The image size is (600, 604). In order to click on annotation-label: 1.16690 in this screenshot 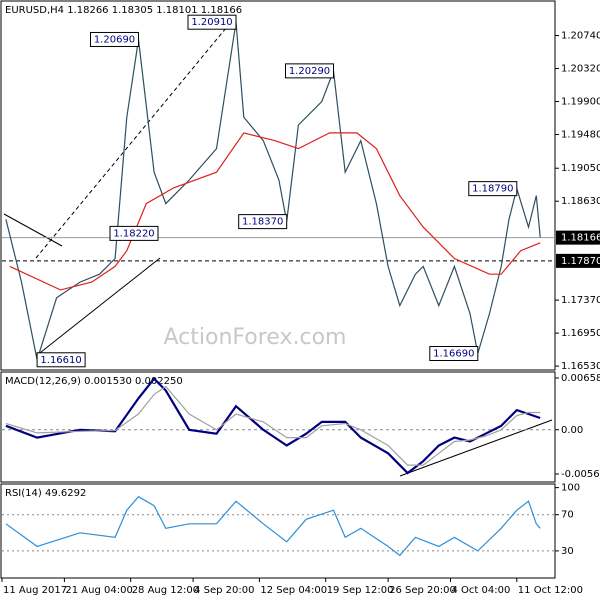, I will do `click(453, 354)`.